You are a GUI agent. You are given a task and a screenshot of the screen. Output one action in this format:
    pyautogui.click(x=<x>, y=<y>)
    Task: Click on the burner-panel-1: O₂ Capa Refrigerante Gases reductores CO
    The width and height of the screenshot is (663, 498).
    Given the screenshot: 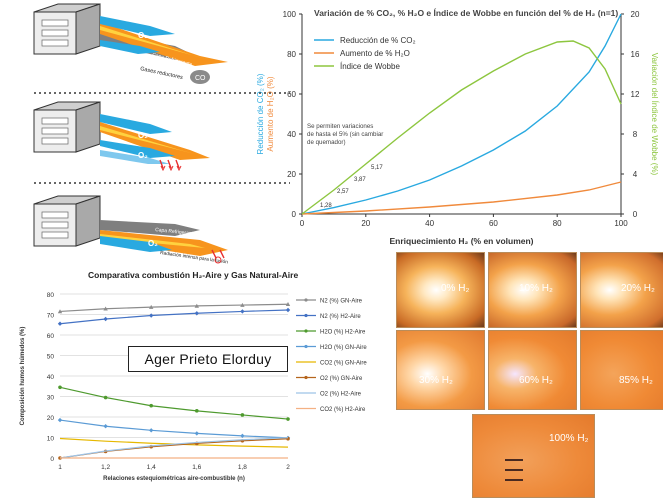 What is the action you would take?
    pyautogui.click(x=130, y=43)
    